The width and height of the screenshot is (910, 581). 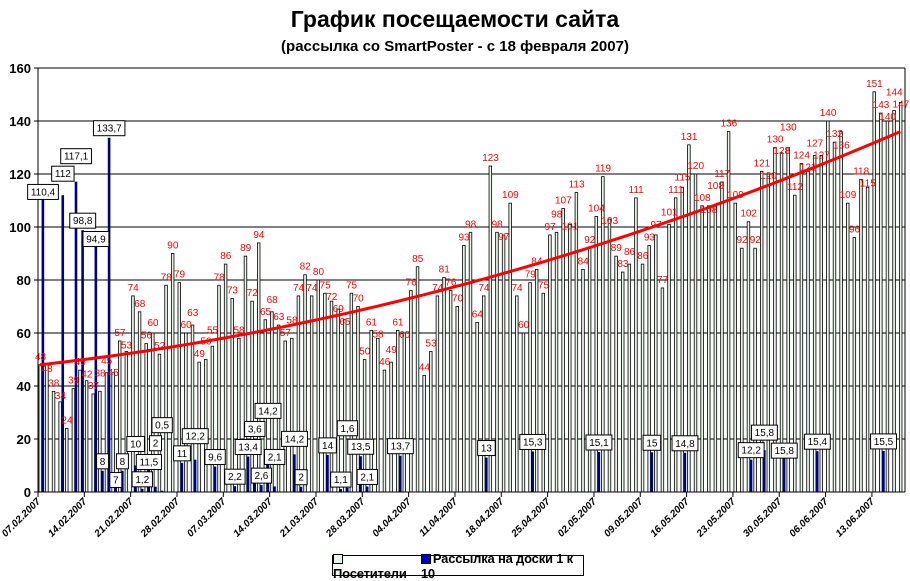 What do you see at coordinates (563, 200) in the screenshot?
I see `visitors-data-label: 107` at bounding box center [563, 200].